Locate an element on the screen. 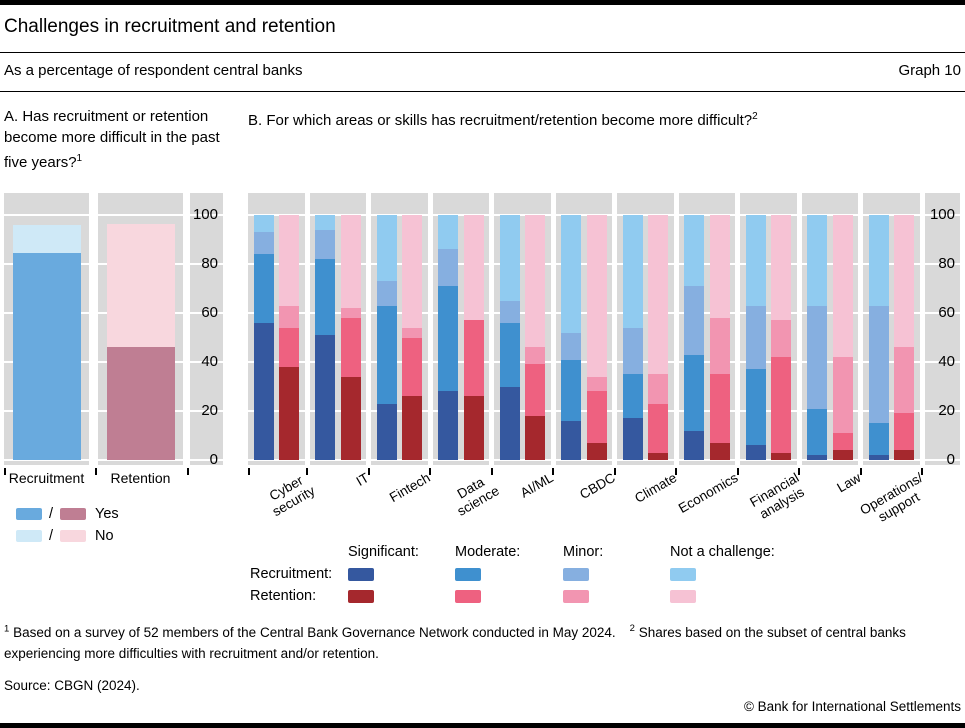  law-recruitment-moderate is located at coordinates (817, 432).